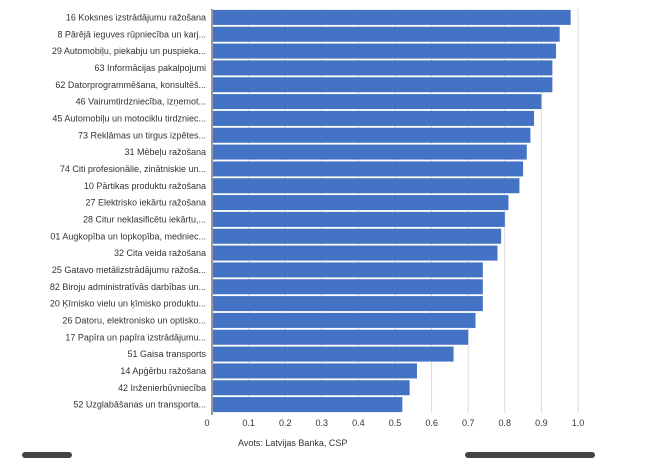  I want to click on x-tick-label: 1.0, so click(578, 423).